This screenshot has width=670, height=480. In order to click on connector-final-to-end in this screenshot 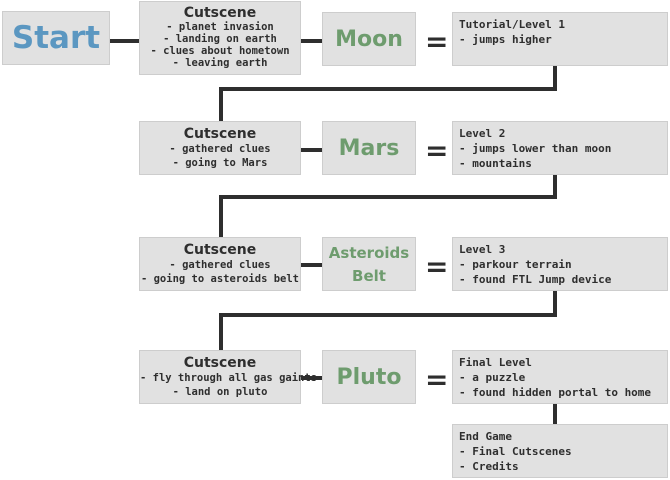, I will do `click(555, 414)`.